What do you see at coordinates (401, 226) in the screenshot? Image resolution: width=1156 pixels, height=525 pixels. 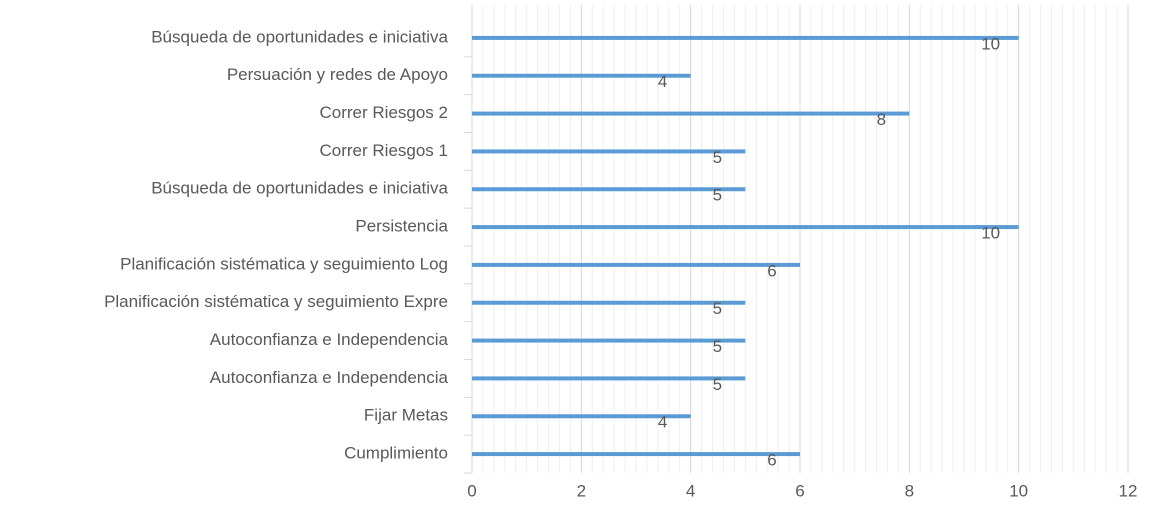 I see `y-tick-label: Persistencia` at bounding box center [401, 226].